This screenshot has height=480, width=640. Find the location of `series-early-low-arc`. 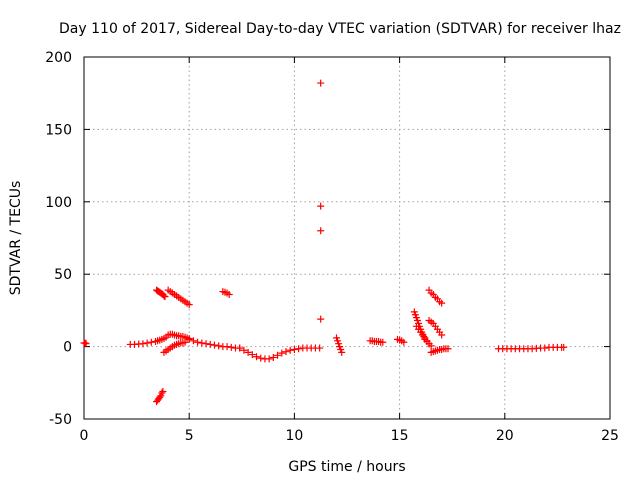

series-early-low-arc is located at coordinates (174, 347).